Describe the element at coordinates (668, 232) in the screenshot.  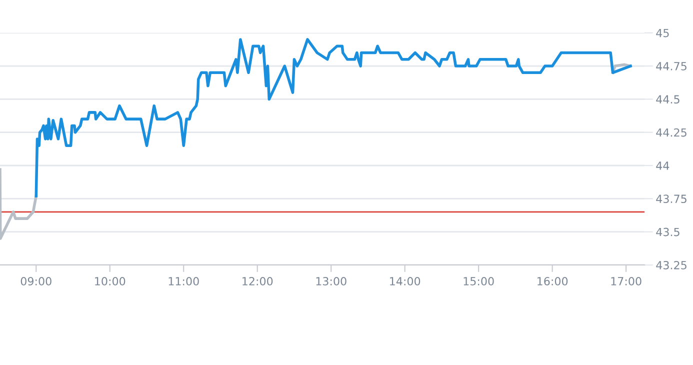
I see `y-tick-label: 43.5` at that location.